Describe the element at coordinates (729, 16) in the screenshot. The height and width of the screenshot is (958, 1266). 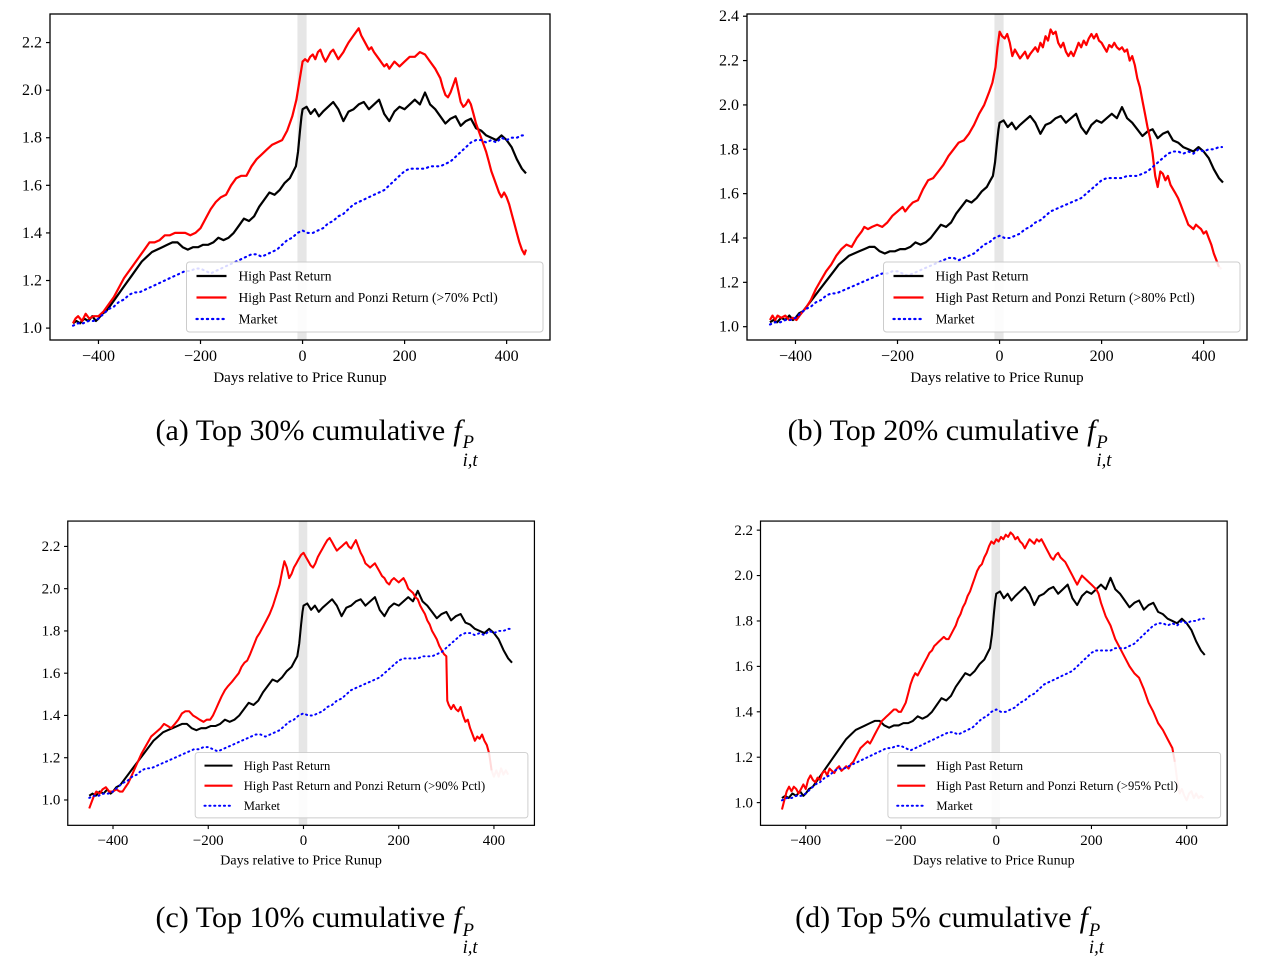
I see `svg-text: 2.4` at that location.